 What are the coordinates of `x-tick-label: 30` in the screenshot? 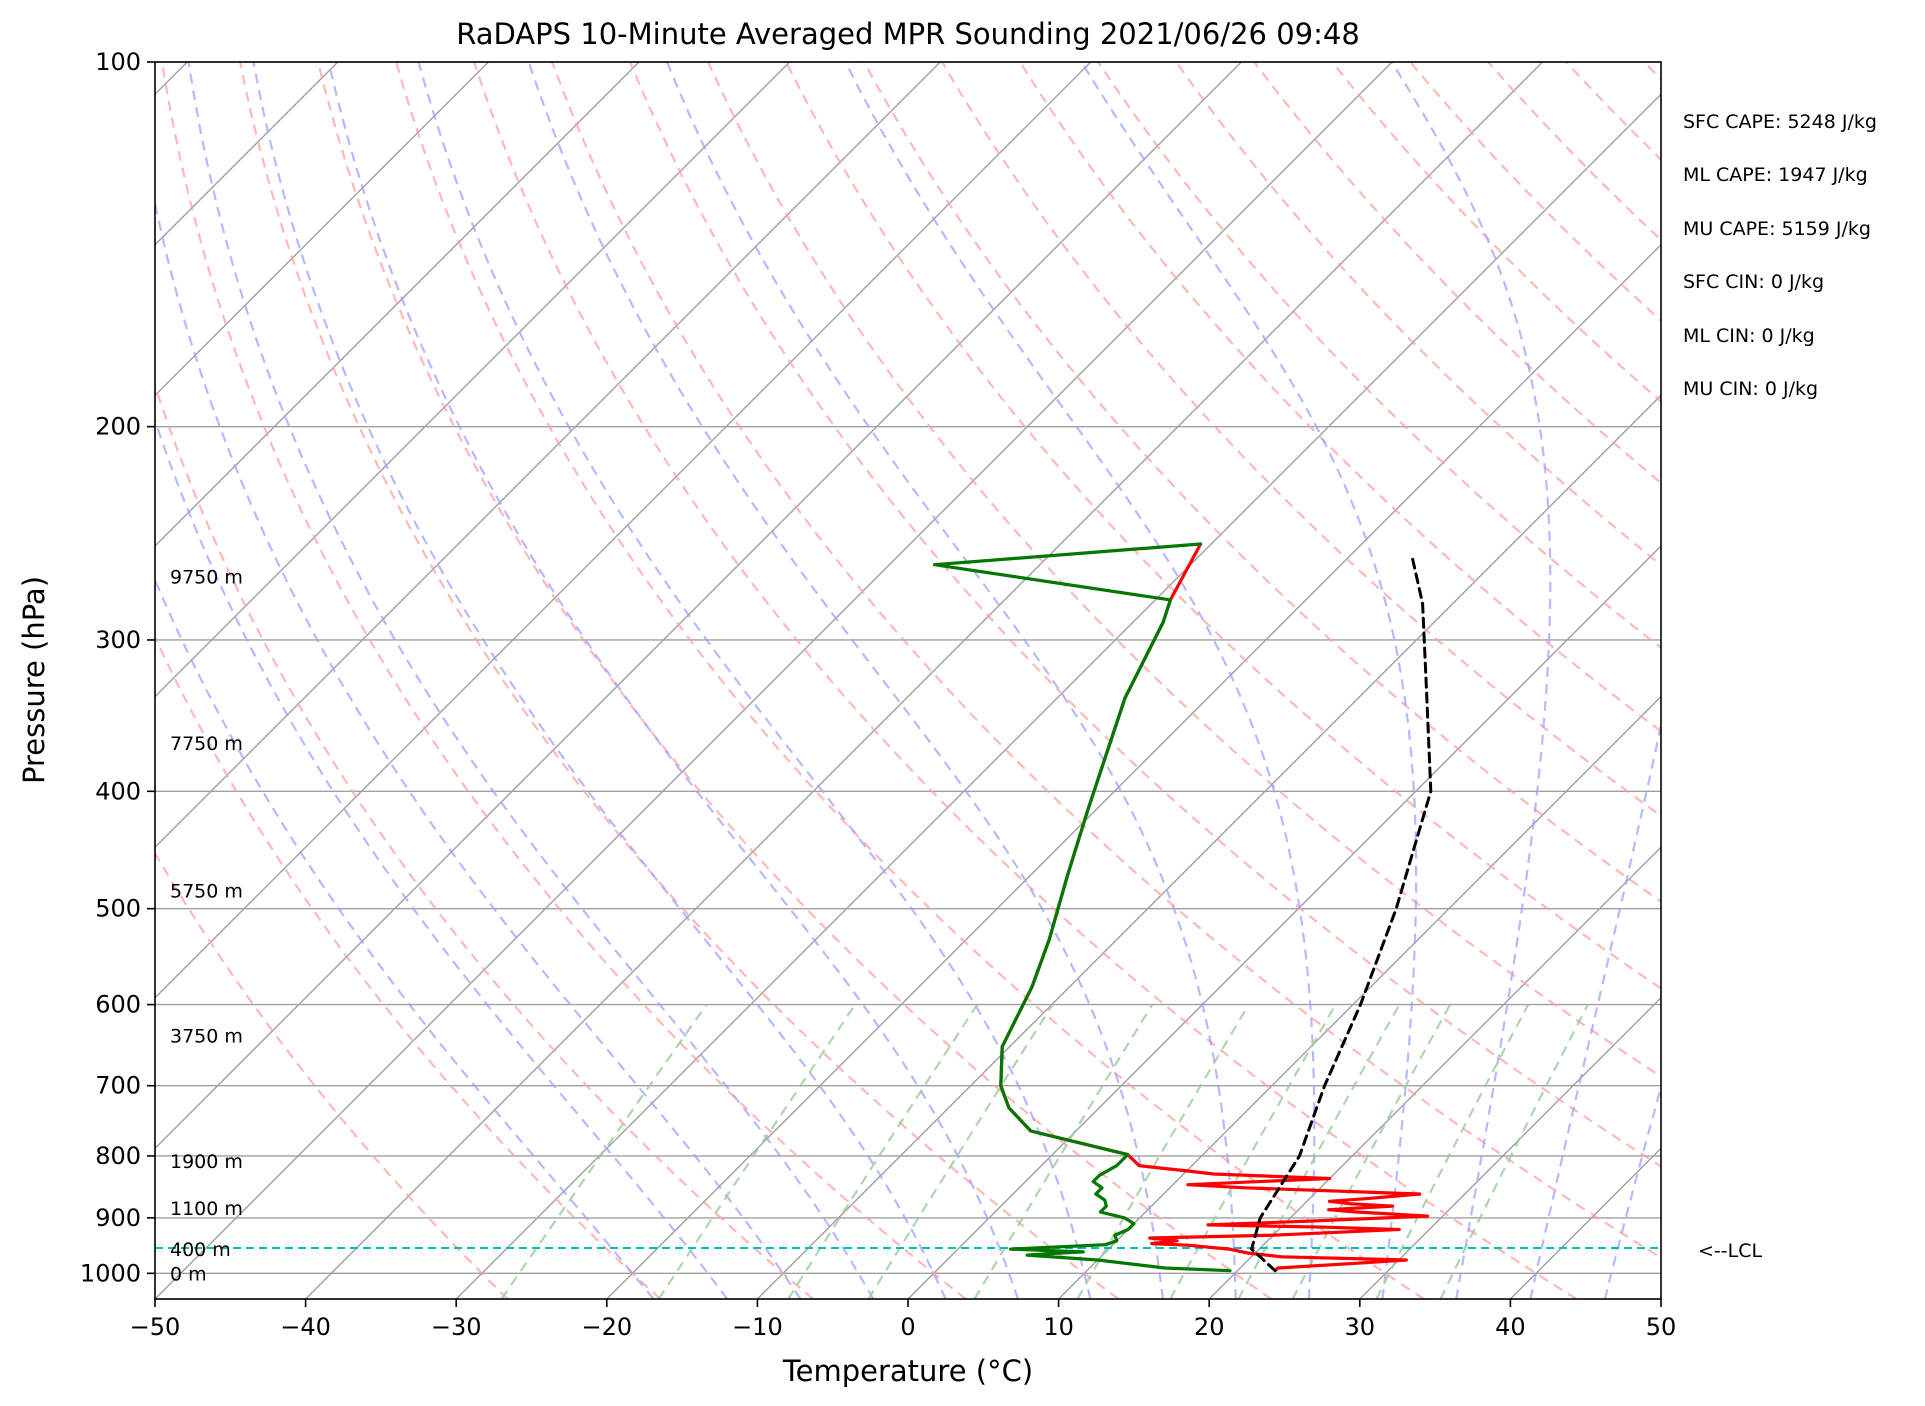 It's located at (1360, 1327).